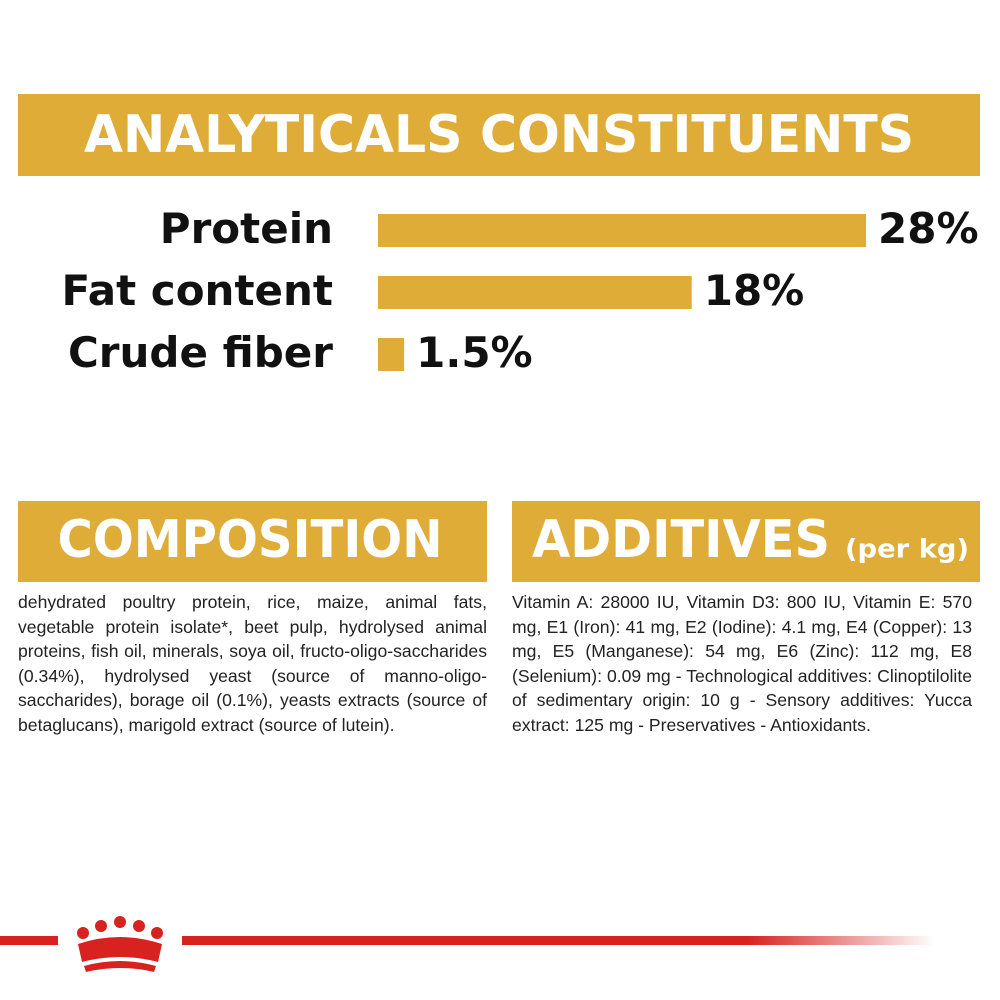 Image resolution: width=1000 pixels, height=1000 pixels. I want to click on value-label: 18%, so click(754, 290).